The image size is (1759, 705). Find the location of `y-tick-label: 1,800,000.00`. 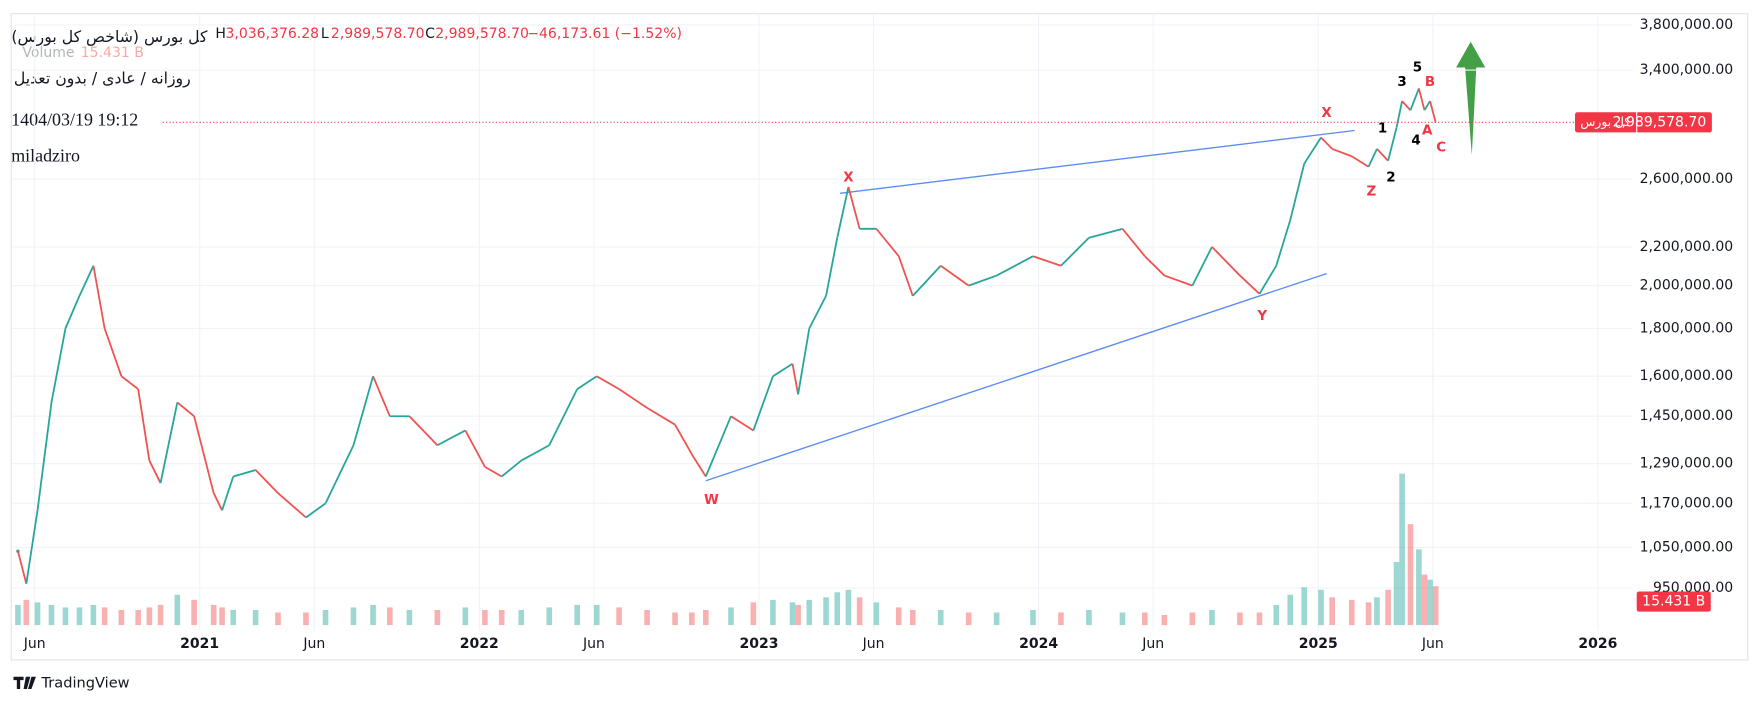

y-tick-label: 1,800,000.00 is located at coordinates (1687, 328).